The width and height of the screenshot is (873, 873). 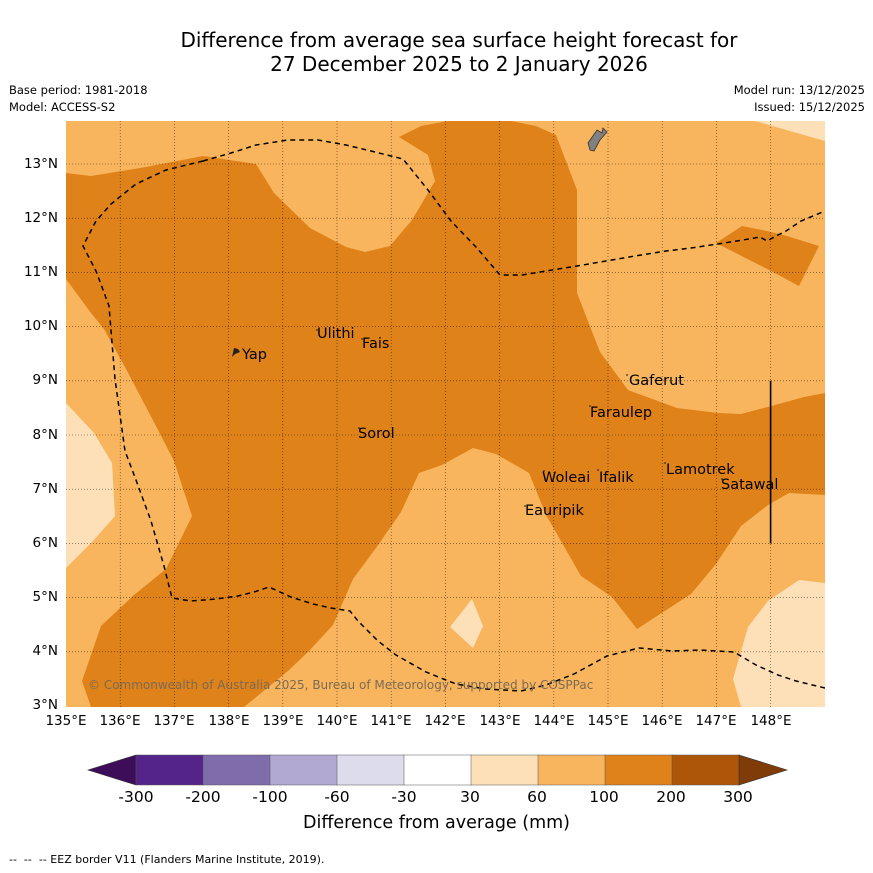 What do you see at coordinates (283, 721) in the screenshot?
I see `lon-label: 139°E` at bounding box center [283, 721].